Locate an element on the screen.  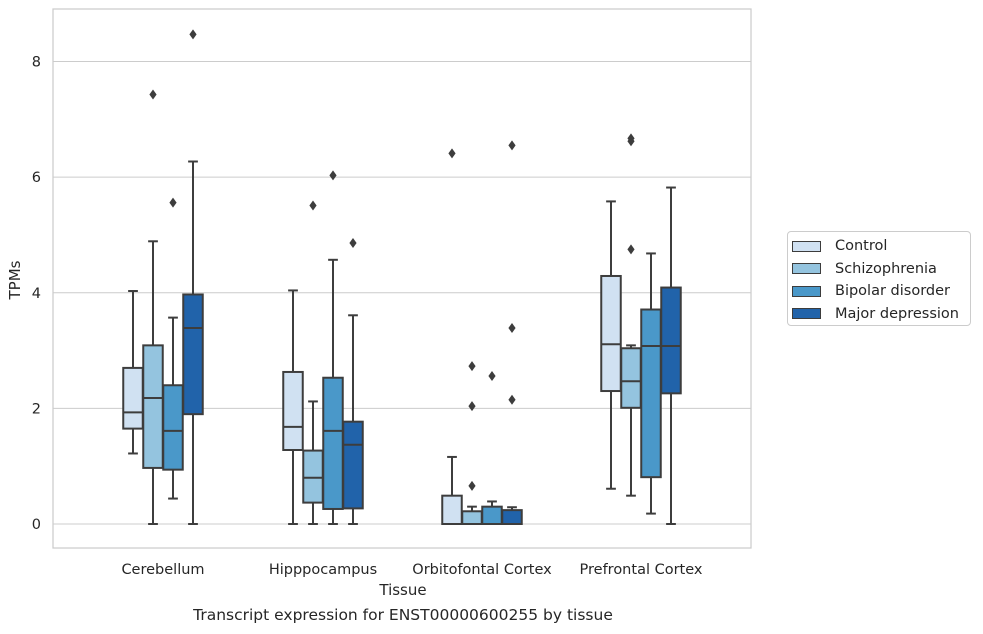
legend-item: Major depression is located at coordinates (881, 314).